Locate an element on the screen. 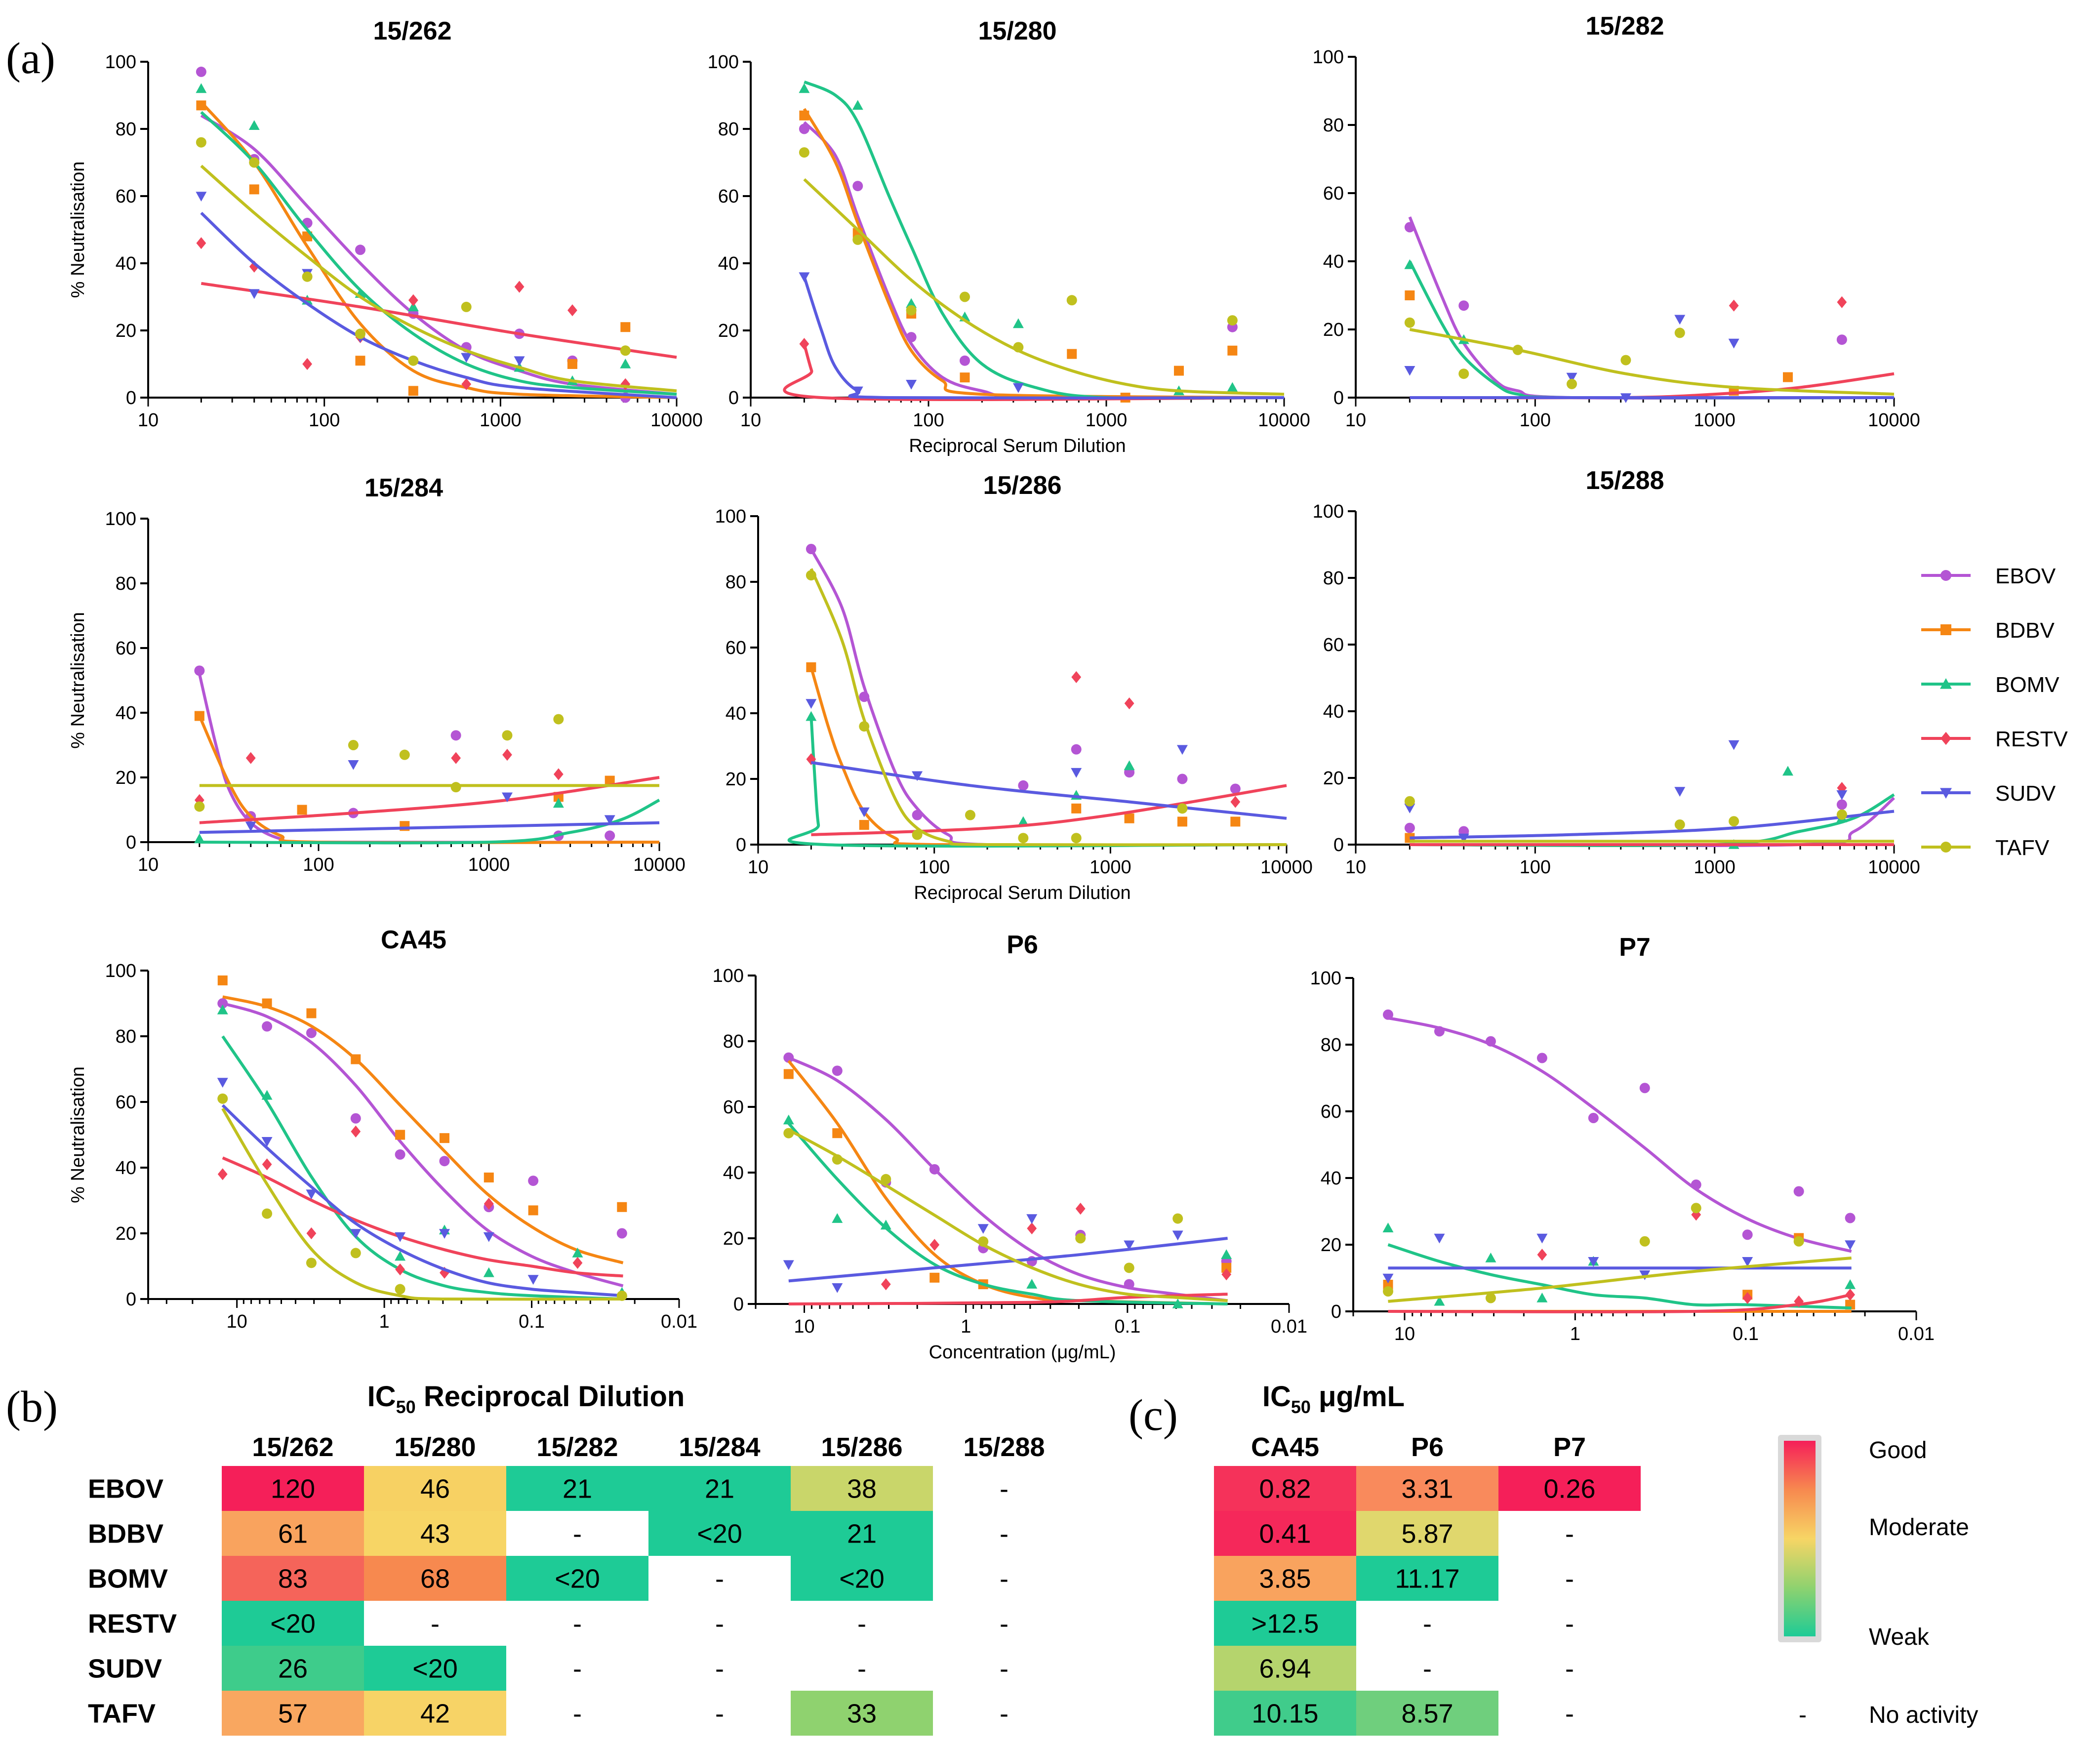 The image size is (2100, 1748). chart-title: 15/282 is located at coordinates (1624, 26).